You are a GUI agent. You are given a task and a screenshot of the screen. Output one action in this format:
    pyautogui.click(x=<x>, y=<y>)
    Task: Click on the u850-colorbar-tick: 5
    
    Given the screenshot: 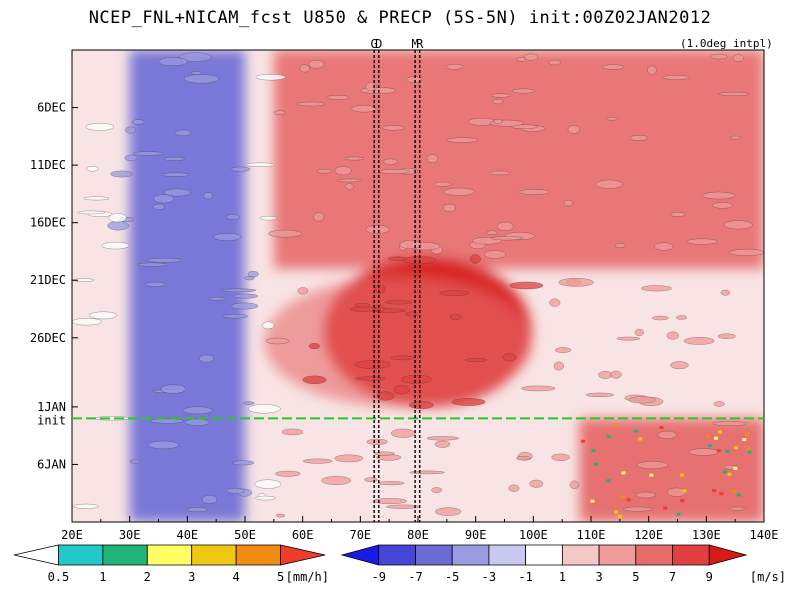 What is the action you would take?
    pyautogui.click(x=635, y=577)
    